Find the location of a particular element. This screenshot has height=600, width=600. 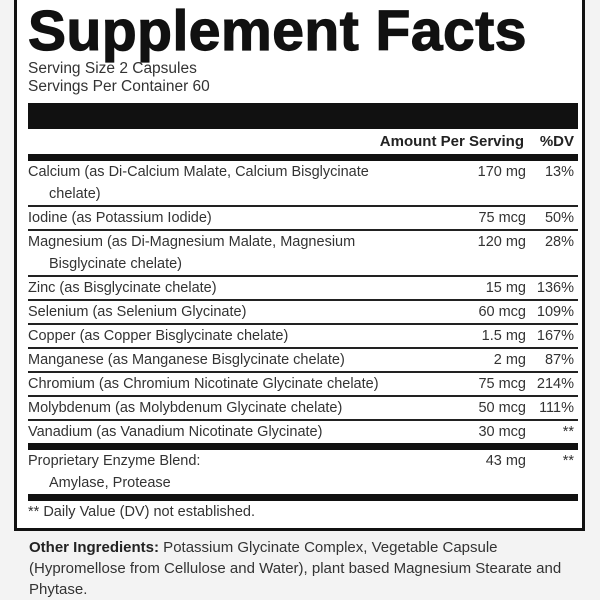

servings-per-container: Servings Per Container 60 is located at coordinates (119, 86).